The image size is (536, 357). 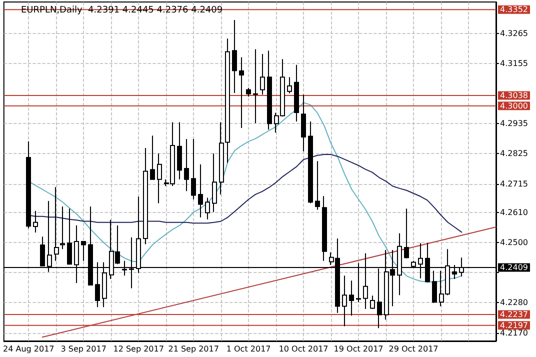 What do you see at coordinates (514, 213) in the screenshot?
I see `y-tick-label: 4.2610` at bounding box center [514, 213].